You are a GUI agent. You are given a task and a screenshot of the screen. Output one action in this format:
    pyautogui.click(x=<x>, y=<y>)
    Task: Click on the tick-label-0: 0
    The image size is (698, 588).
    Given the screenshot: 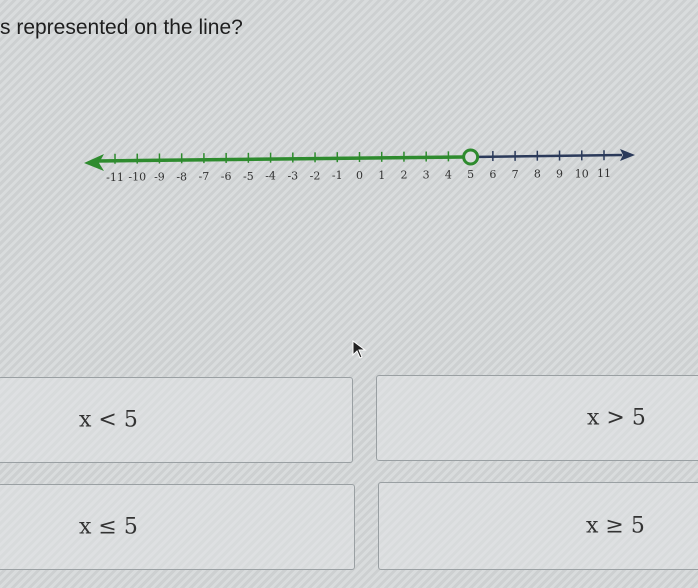 What is the action you would take?
    pyautogui.click(x=359, y=175)
    